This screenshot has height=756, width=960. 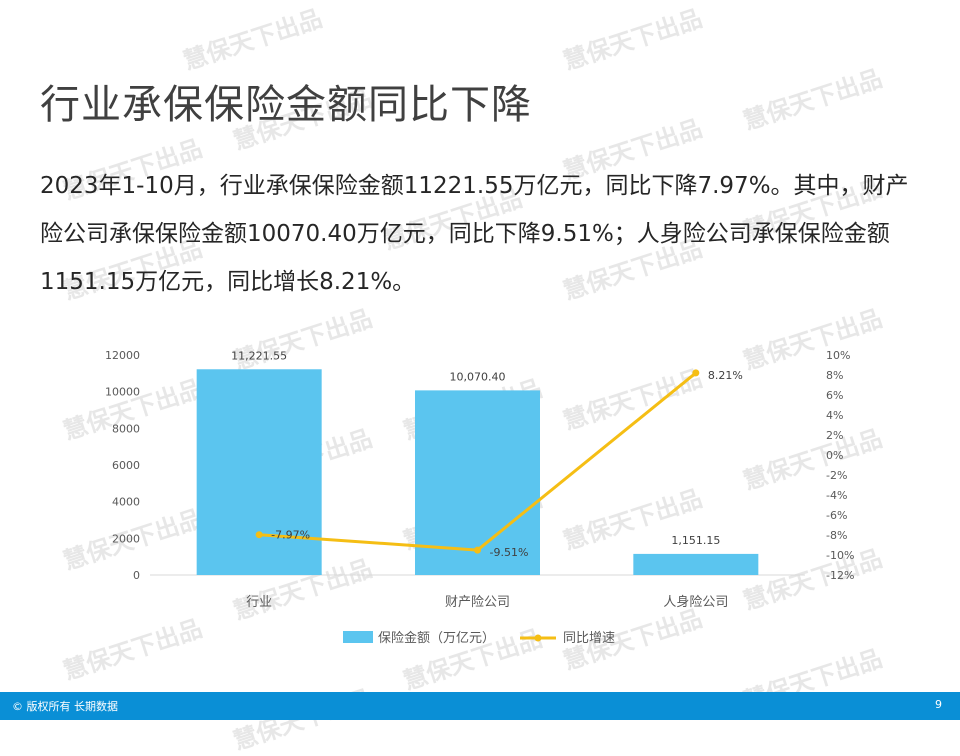 What do you see at coordinates (838, 355) in the screenshot?
I see `y-right-tick-label: 10%` at bounding box center [838, 355].